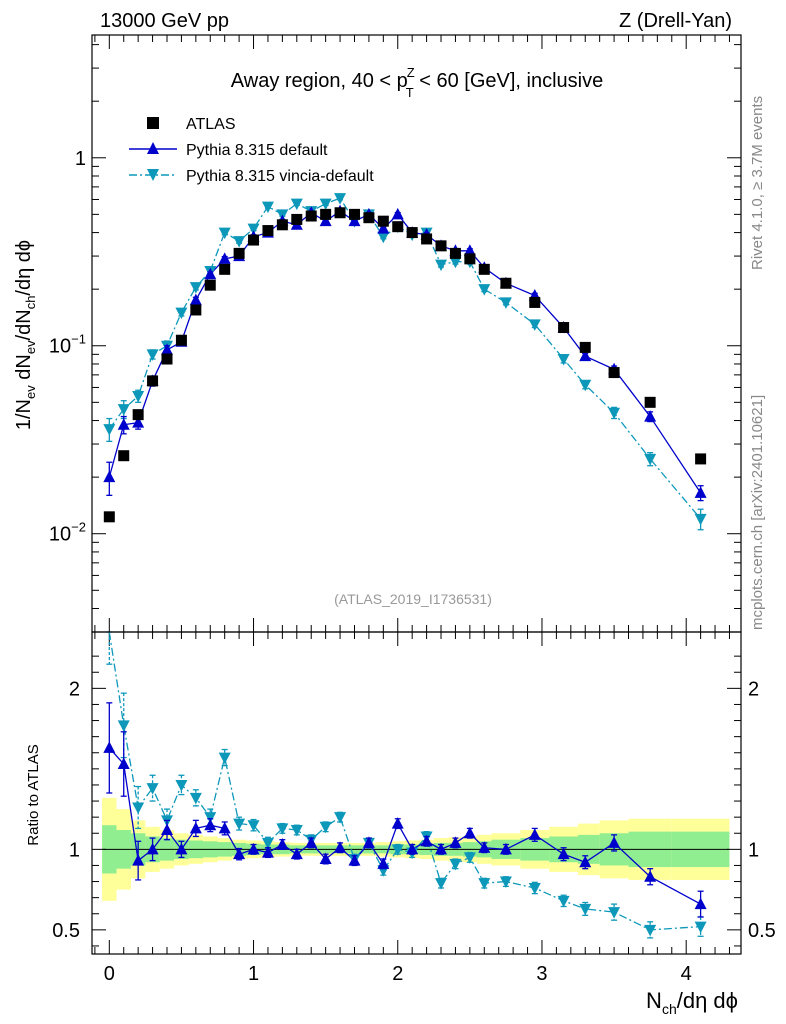 Image resolution: width=786 pixels, height=1024 pixels. Describe the element at coordinates (74, 850) in the screenshot. I see `ratio-ytick-label: 1` at that location.